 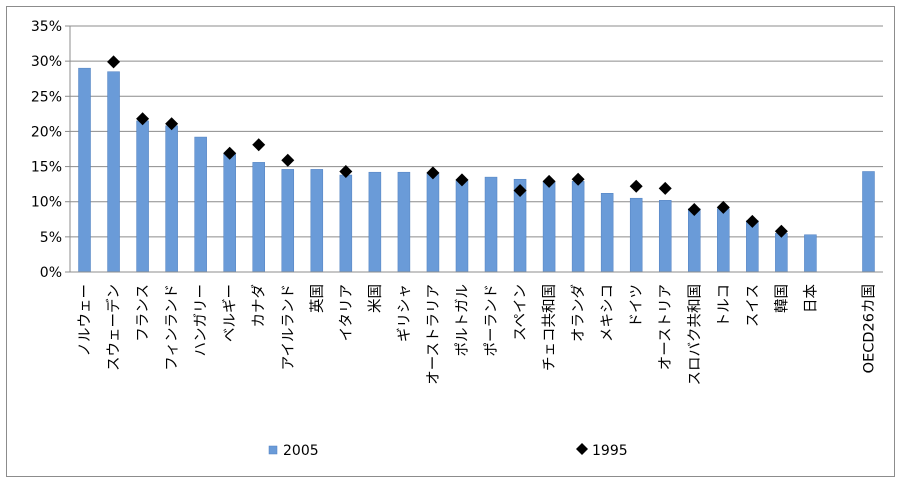 I want to click on x-category-label: ハンガリー, so click(x=201, y=320).